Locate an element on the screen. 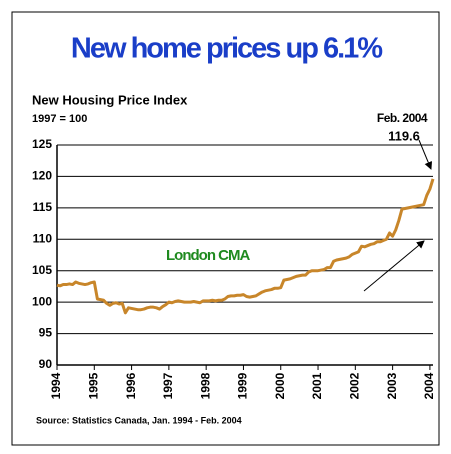  x-tick-label: 2001 is located at coordinates (317, 385).